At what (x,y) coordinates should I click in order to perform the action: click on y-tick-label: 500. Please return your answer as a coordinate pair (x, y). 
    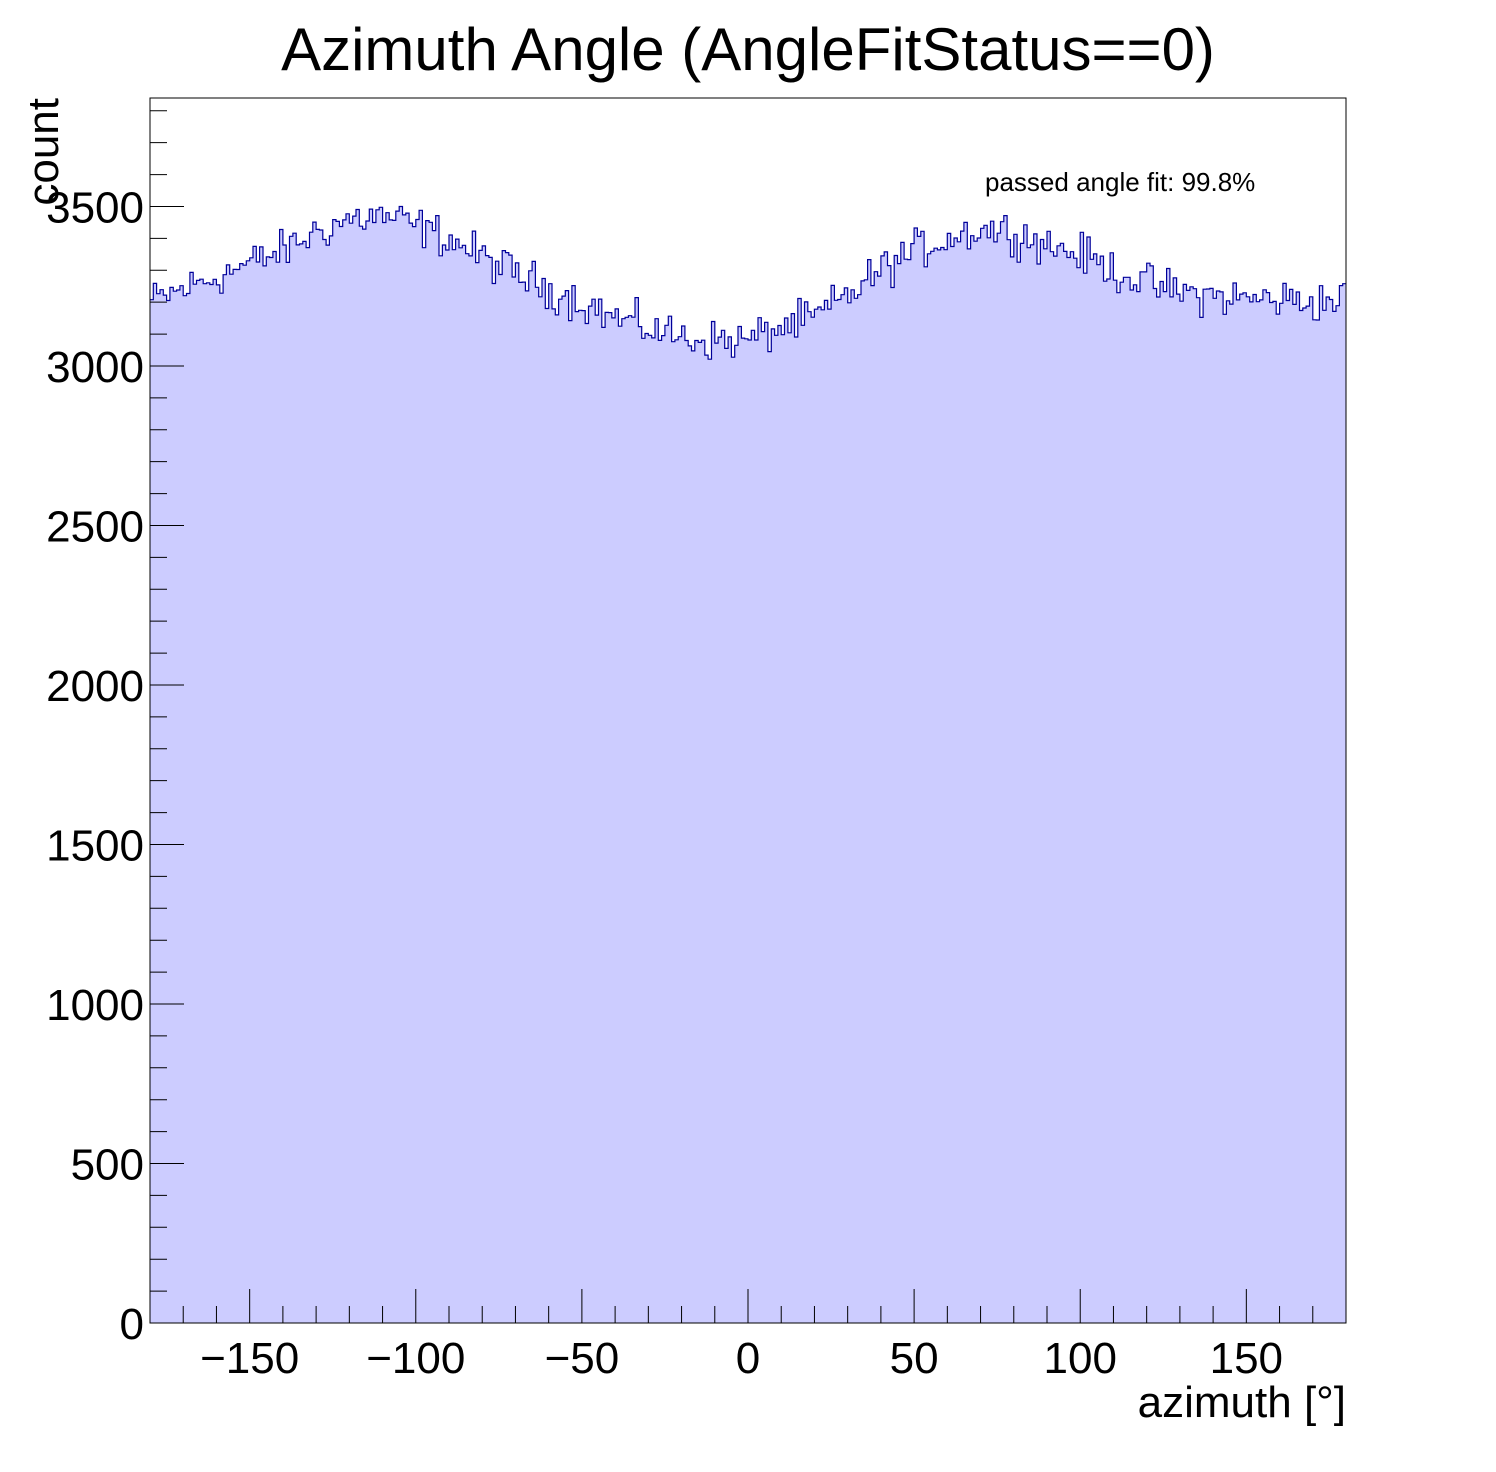
    Looking at the image, I should click on (107, 1164).